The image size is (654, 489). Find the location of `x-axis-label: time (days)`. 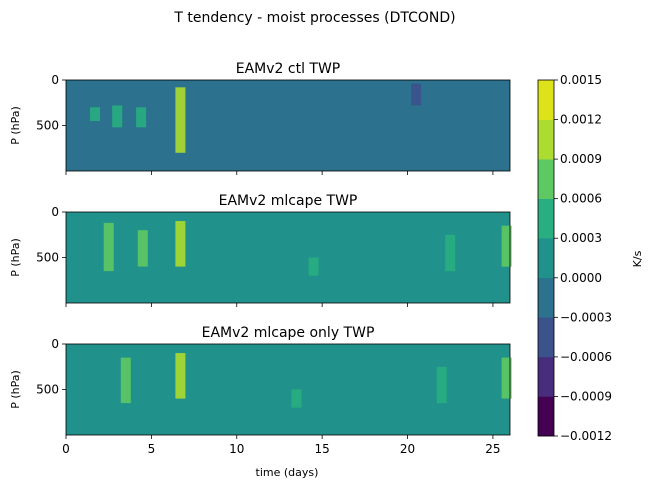

x-axis-label: time (days) is located at coordinates (287, 472).